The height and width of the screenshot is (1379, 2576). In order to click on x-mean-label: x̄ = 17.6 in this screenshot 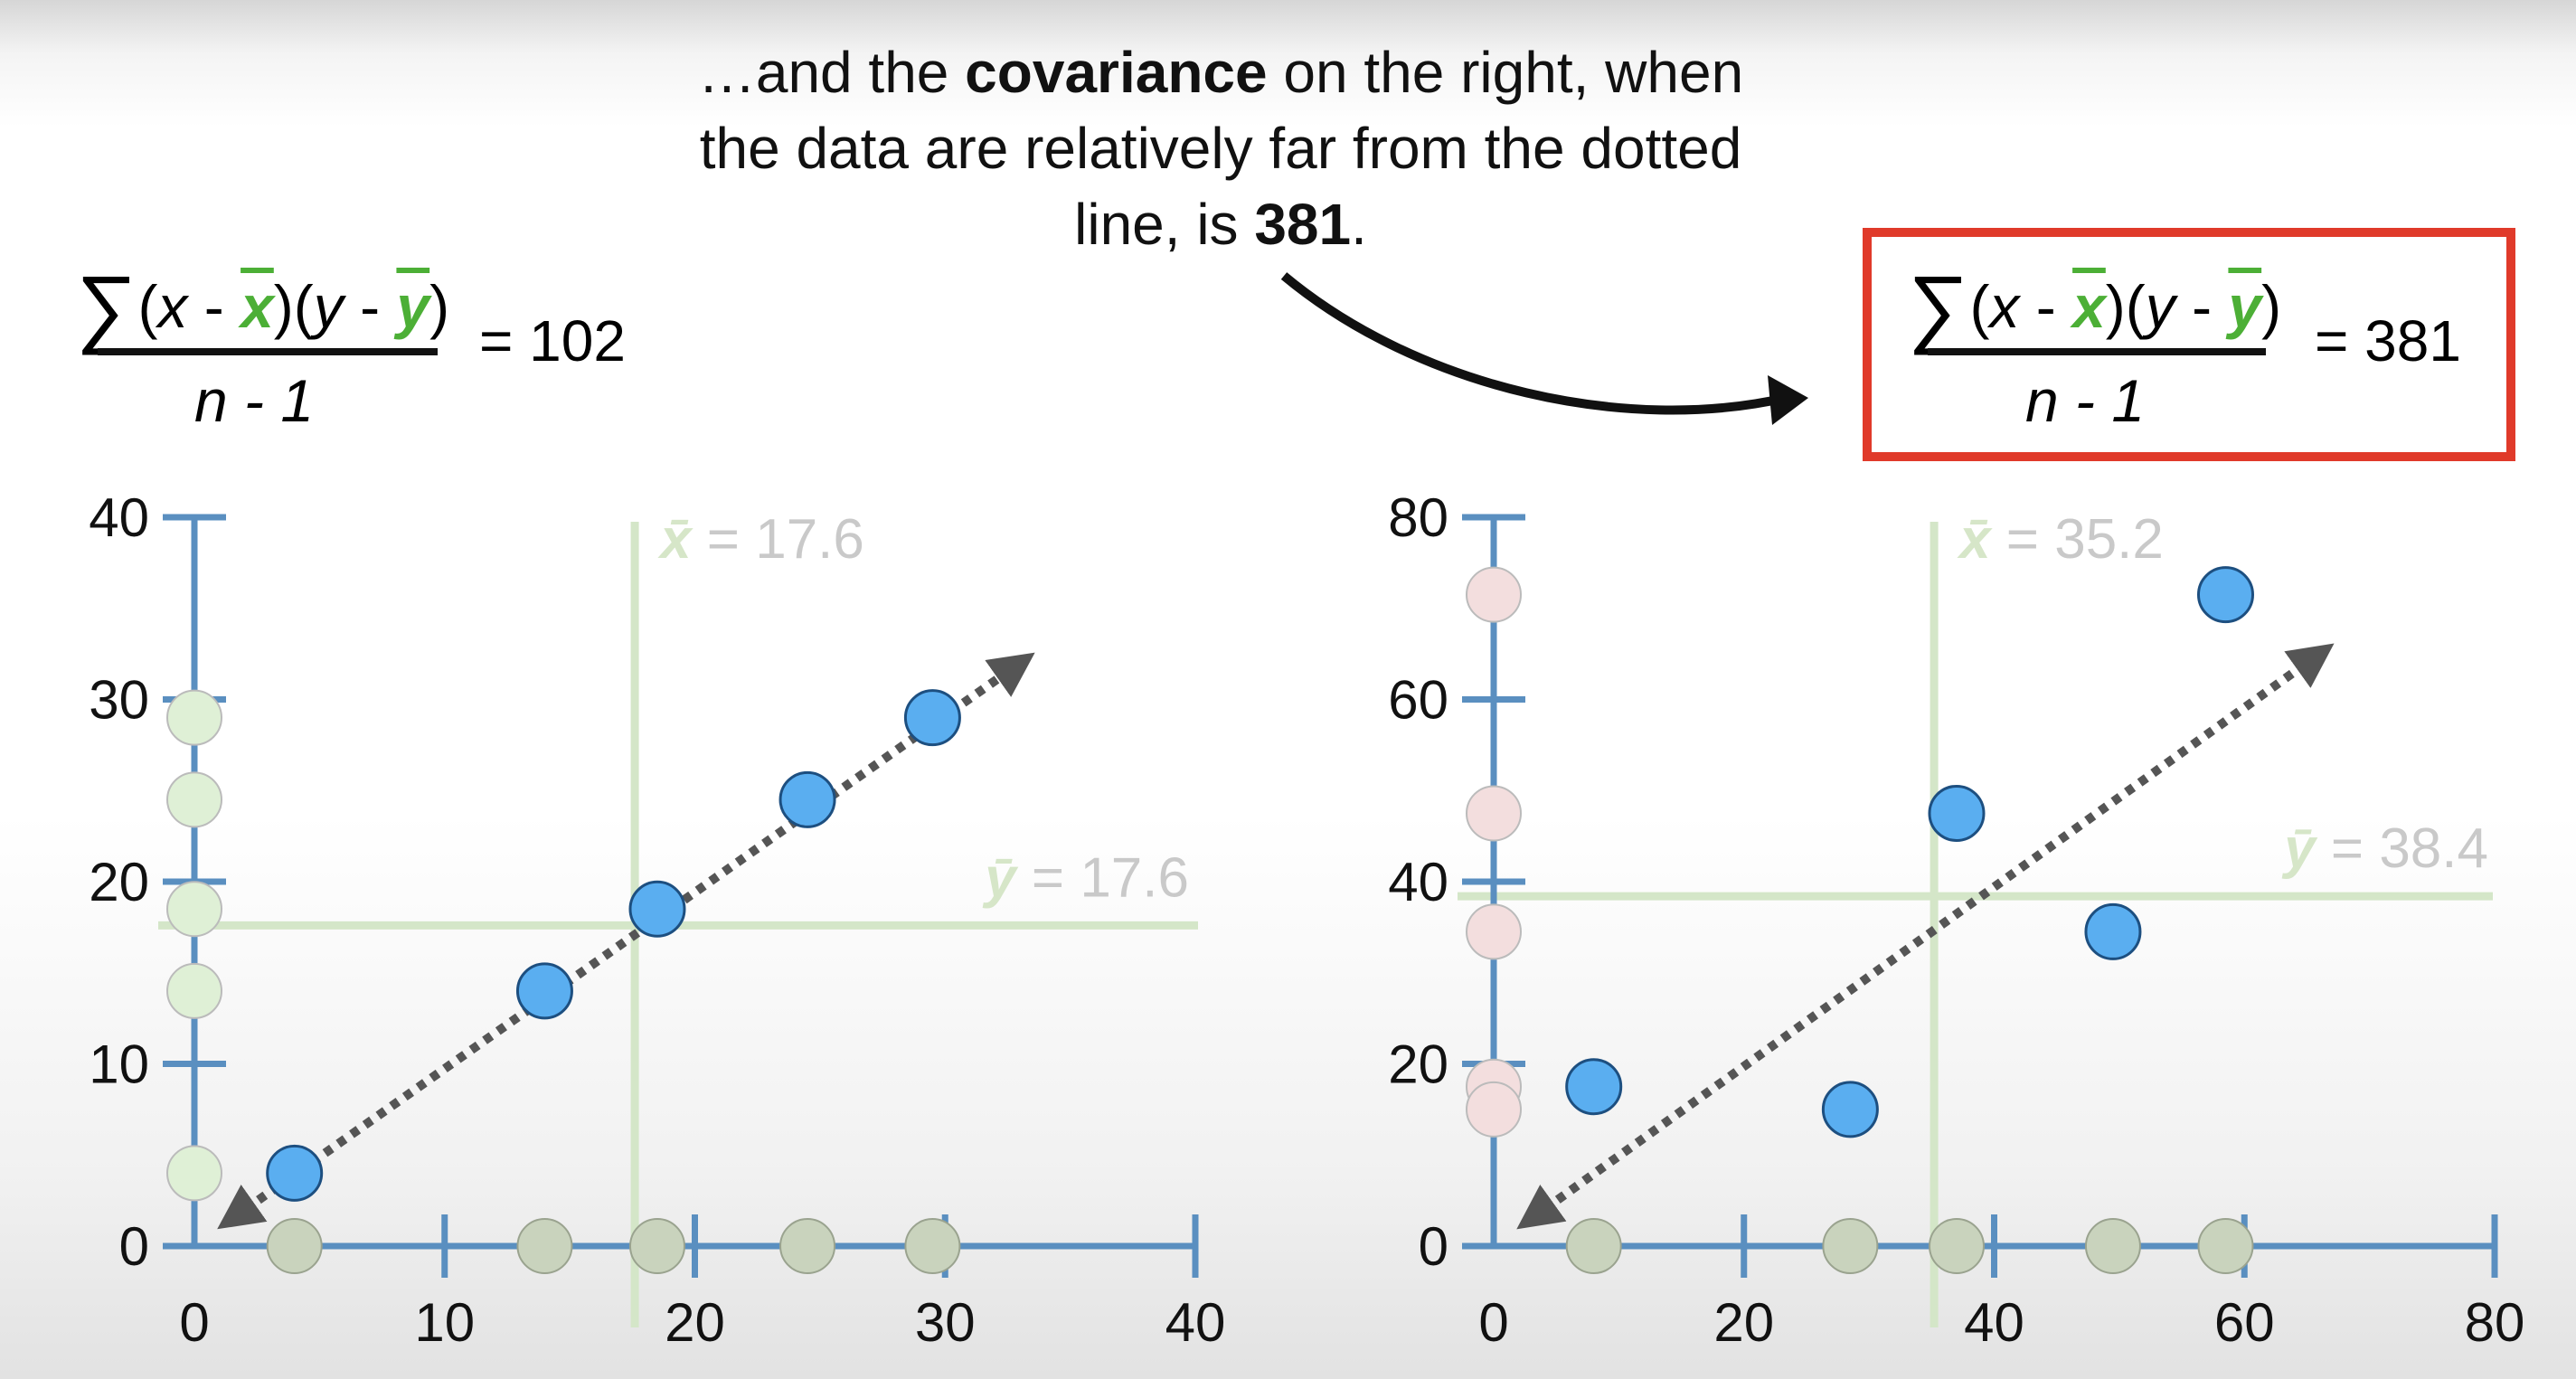, I will do `click(760, 539)`.